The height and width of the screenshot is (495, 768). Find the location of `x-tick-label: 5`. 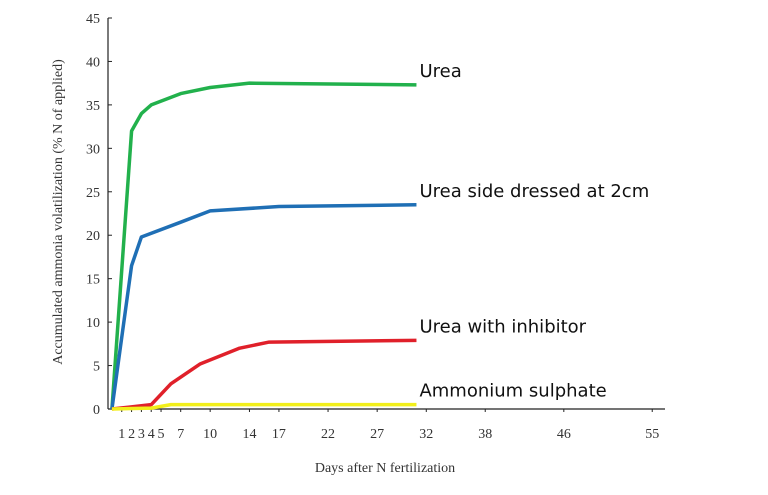

x-tick-label: 5 is located at coordinates (161, 434).